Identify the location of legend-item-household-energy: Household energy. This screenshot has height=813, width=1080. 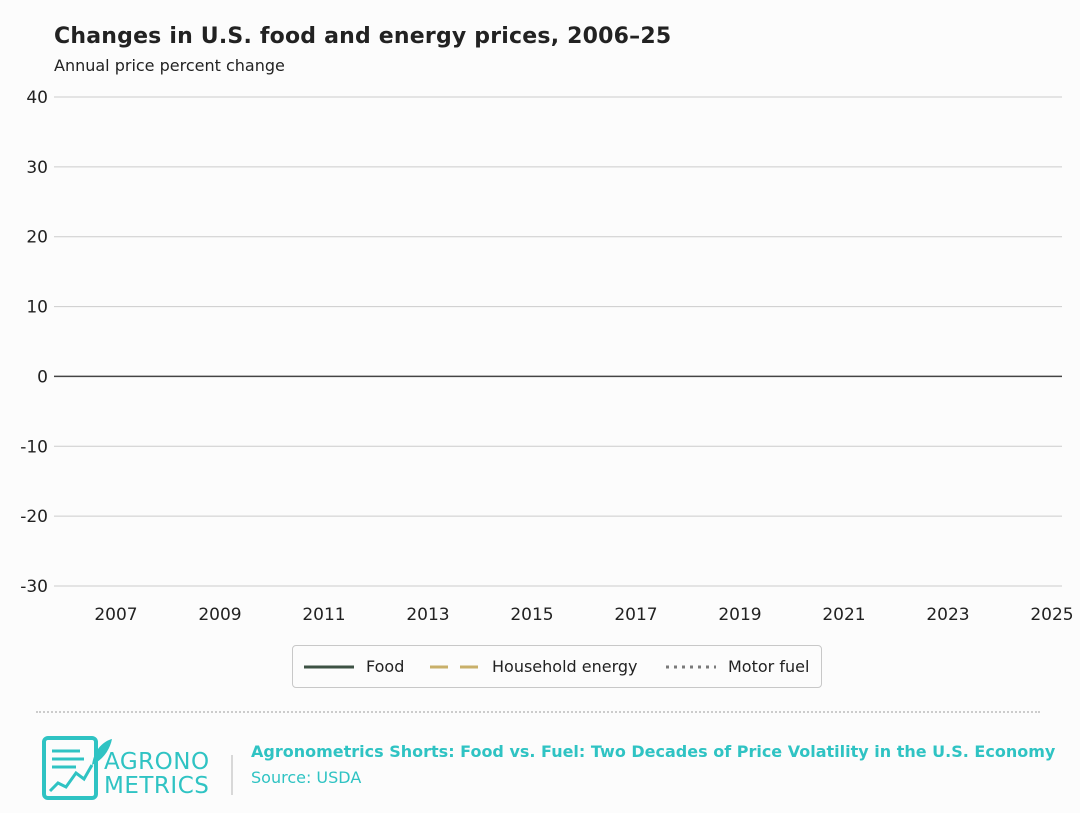
(534, 666).